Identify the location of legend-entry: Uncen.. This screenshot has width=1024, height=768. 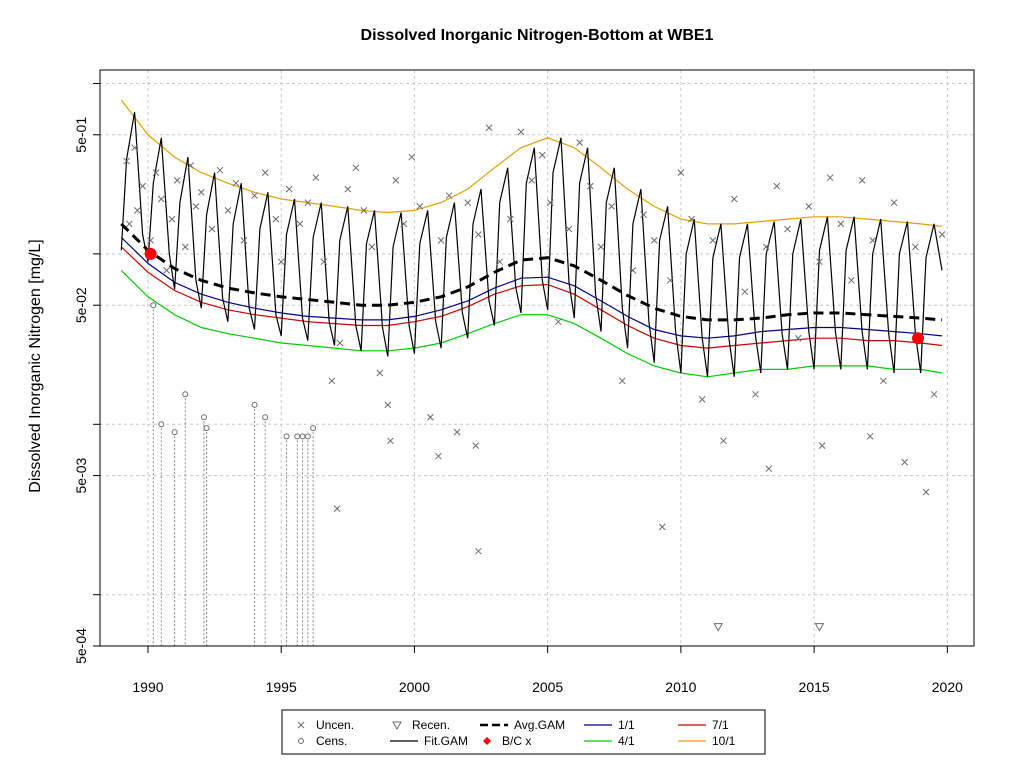
(325, 725).